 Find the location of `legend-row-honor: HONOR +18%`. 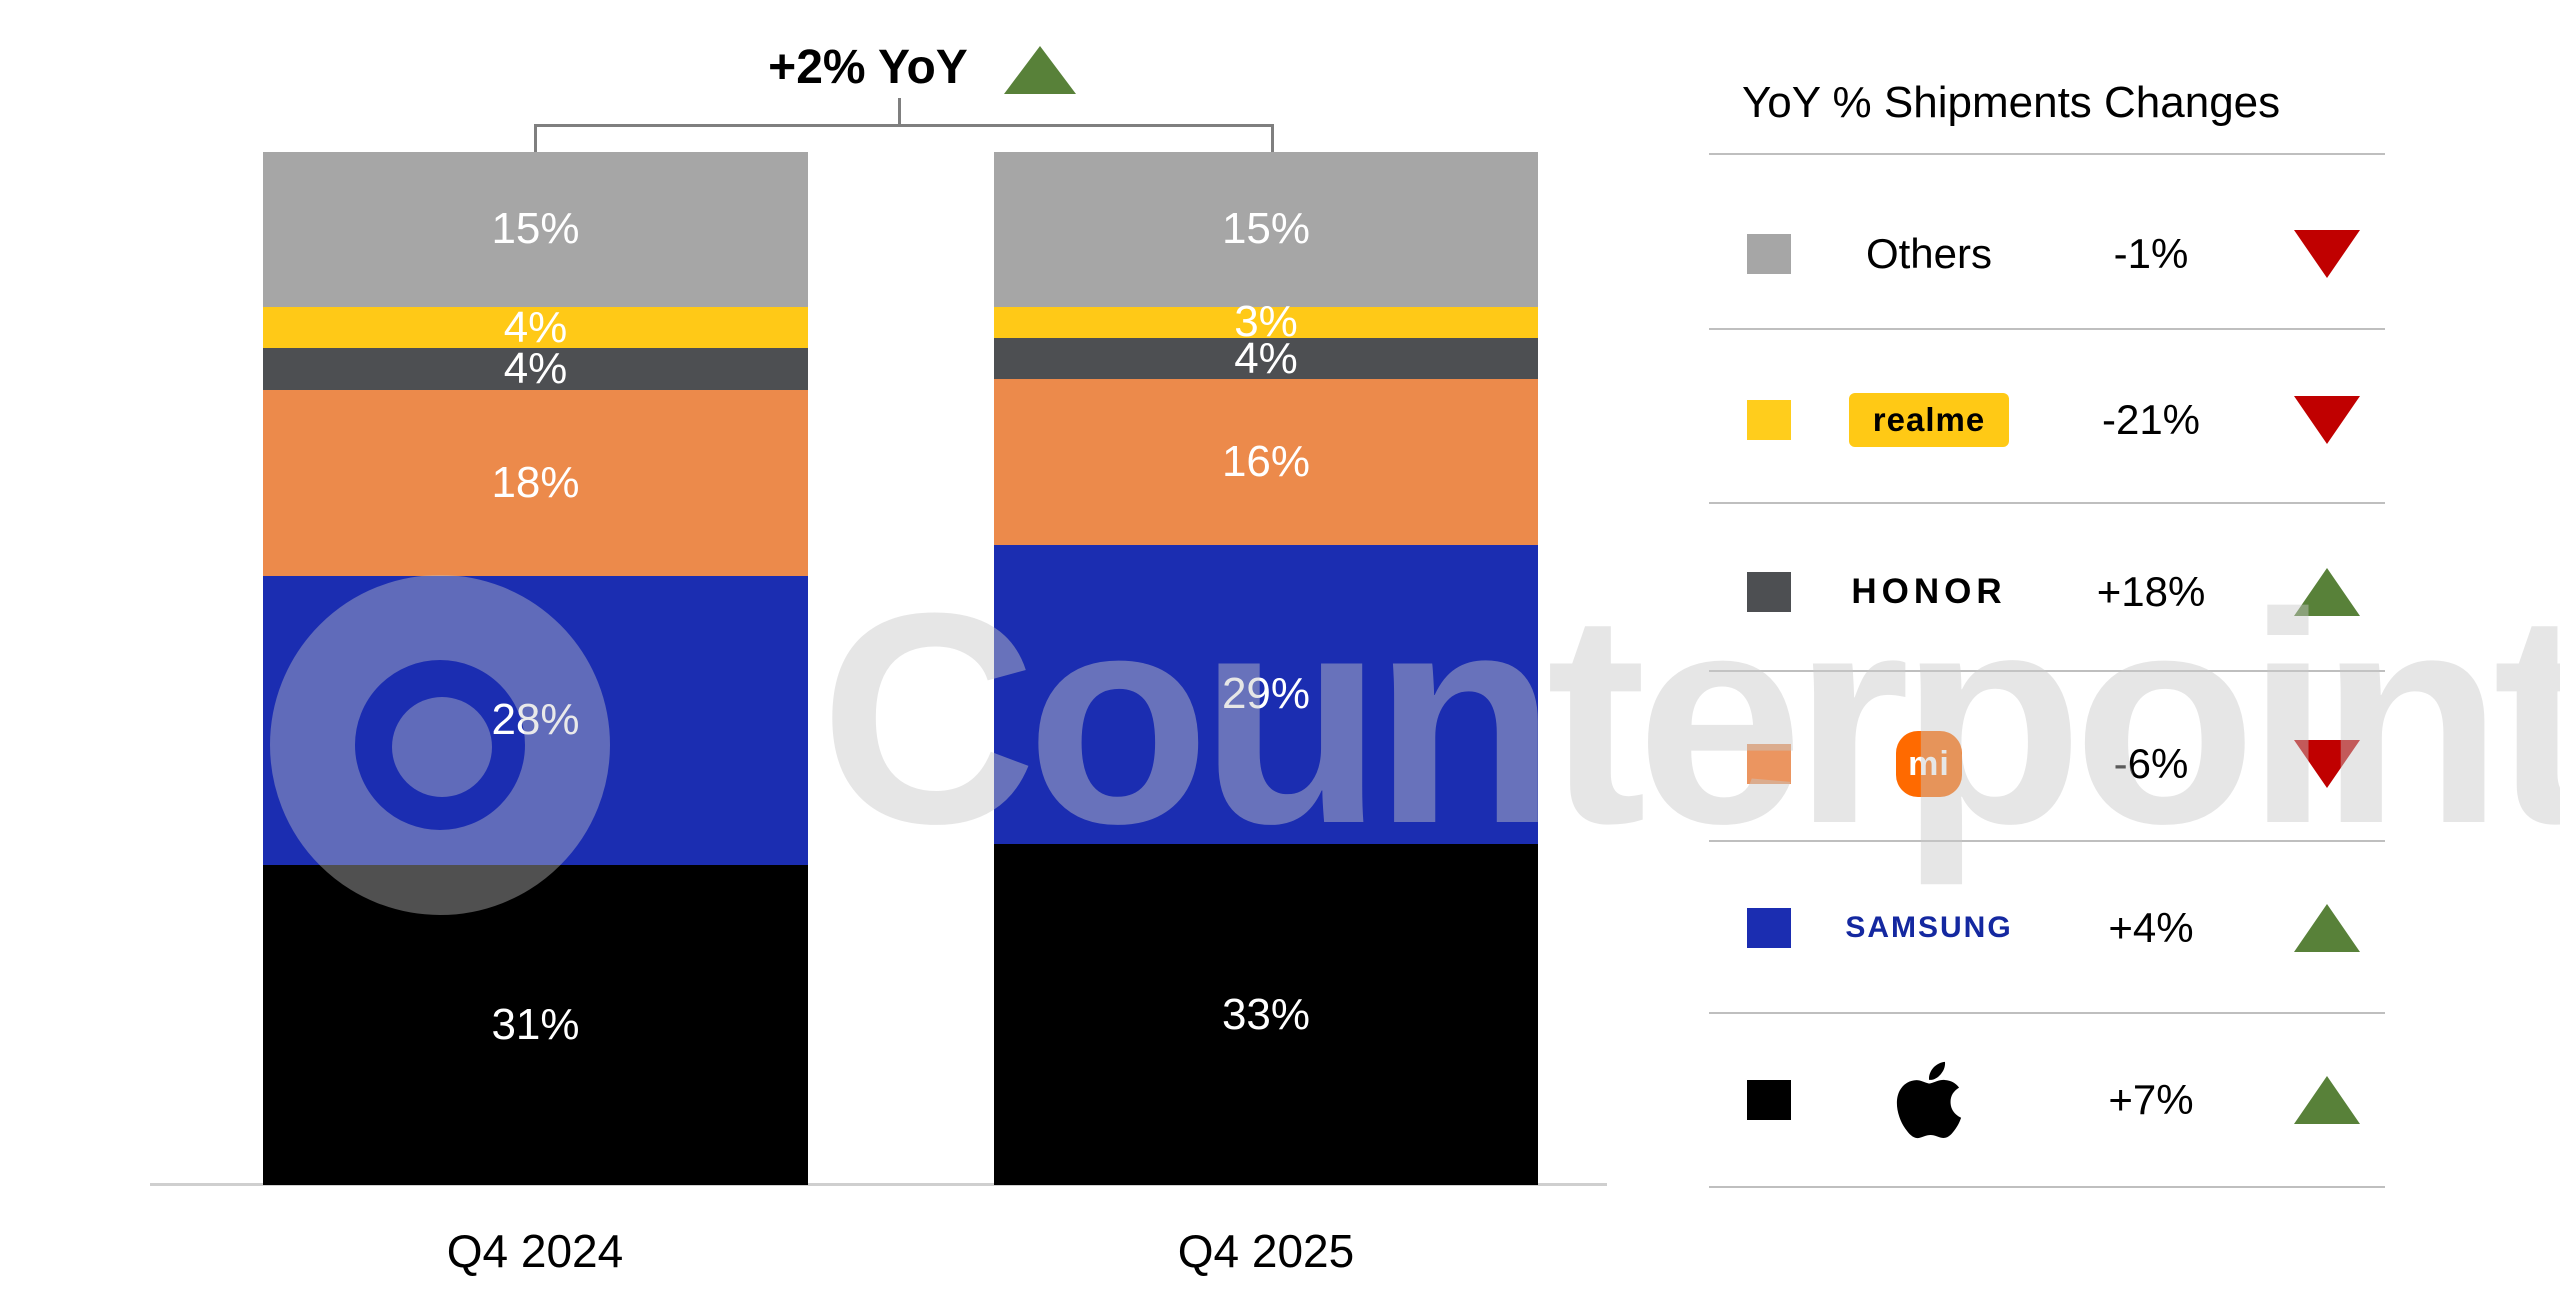

legend-row-honor: HONOR +18% is located at coordinates (2047, 592).